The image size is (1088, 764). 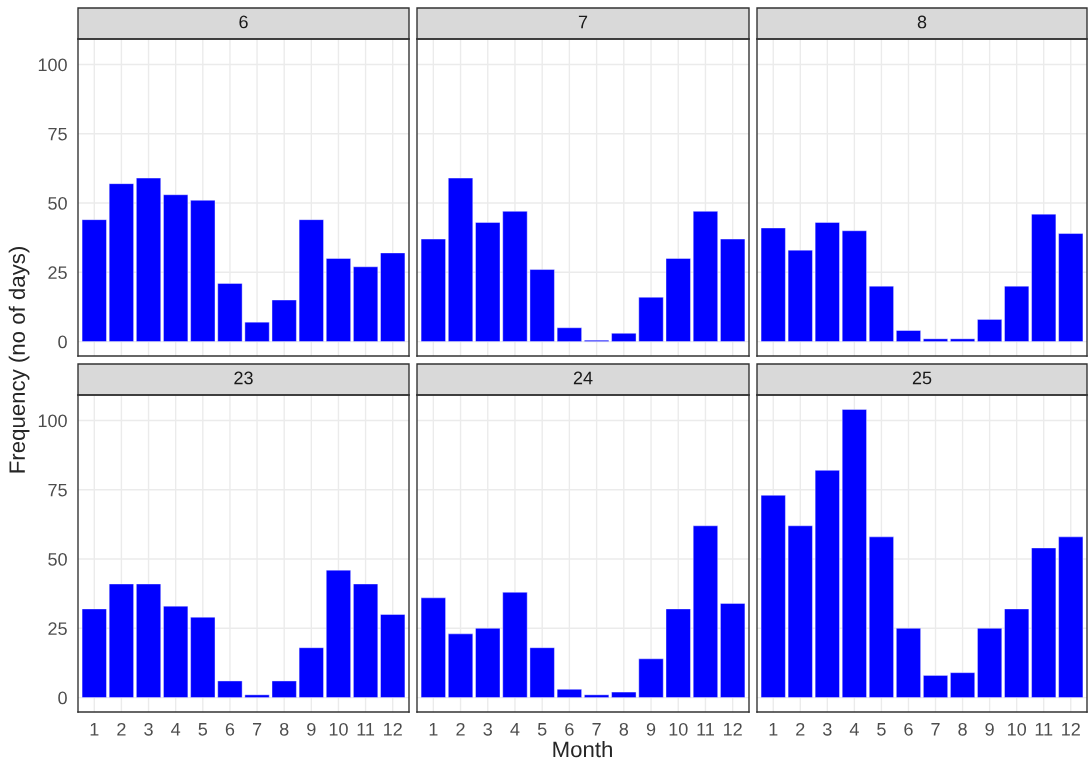 I want to click on chart-title: 23, so click(x=243, y=378).